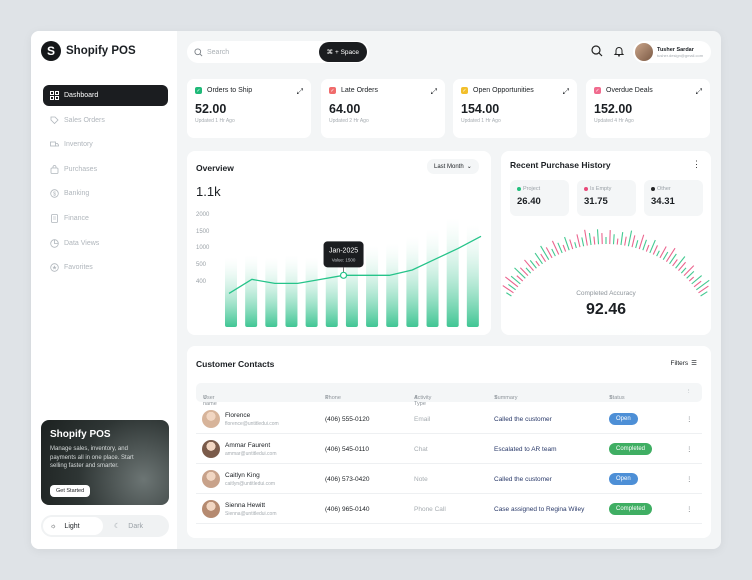 The height and width of the screenshot is (580, 752). Describe the element at coordinates (332, 90) in the screenshot. I see `checkbox-icon: ✓` at that location.